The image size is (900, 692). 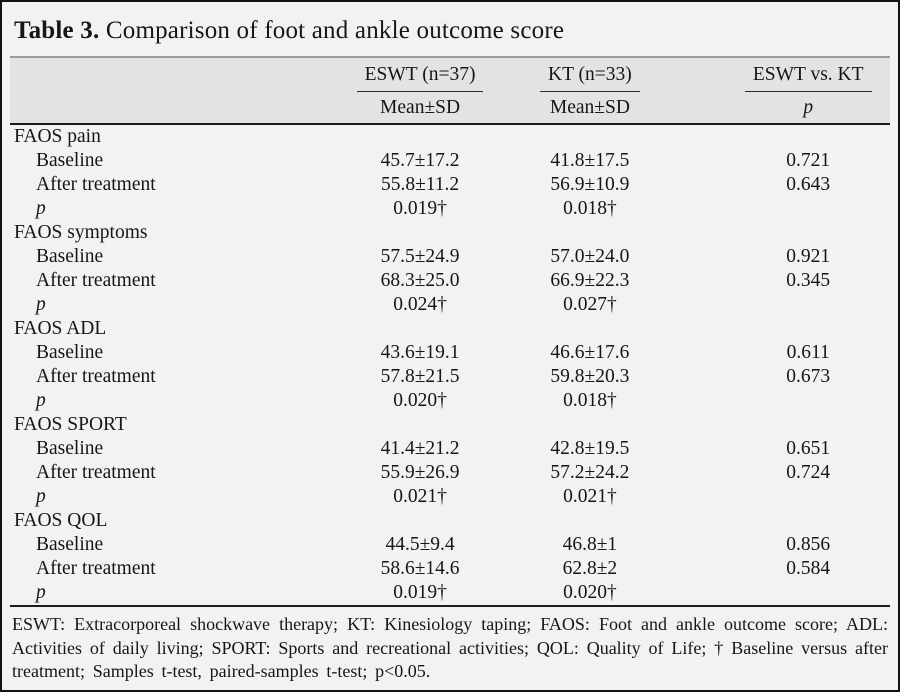 What do you see at coordinates (590, 448) in the screenshot?
I see `kt-value: 42.8±19.5` at bounding box center [590, 448].